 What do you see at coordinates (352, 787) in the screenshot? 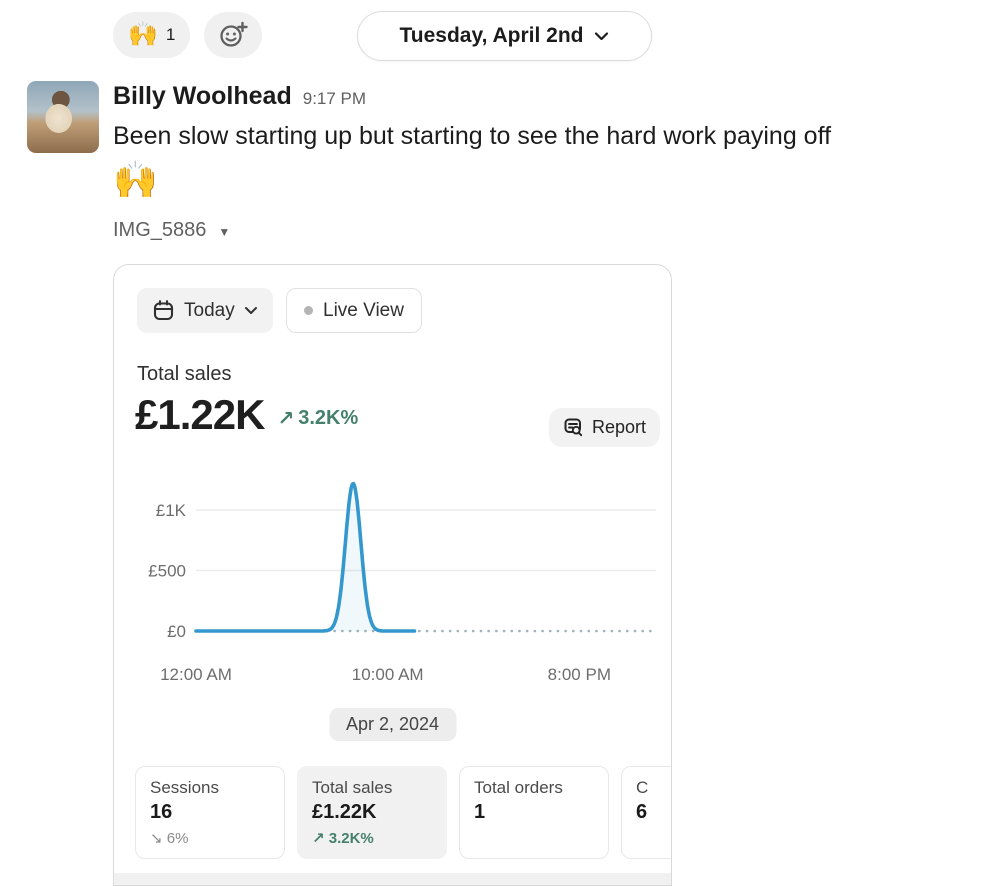
I see `card-label: Total sales` at bounding box center [352, 787].